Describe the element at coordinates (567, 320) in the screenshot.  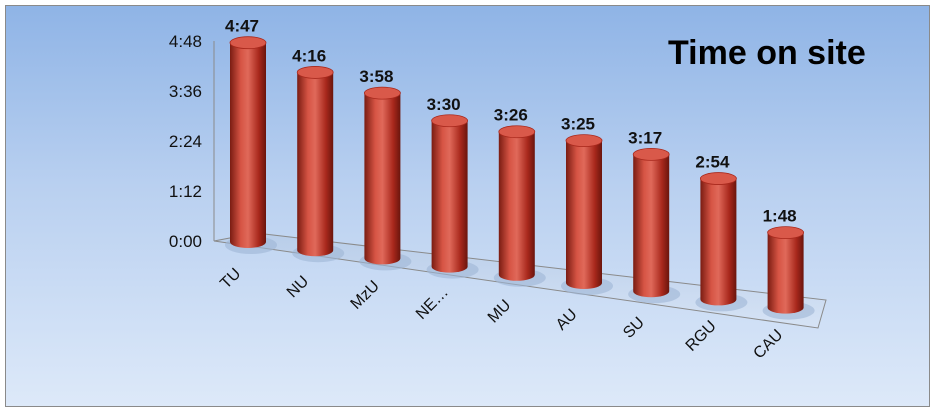
I see `category-label: AU` at that location.